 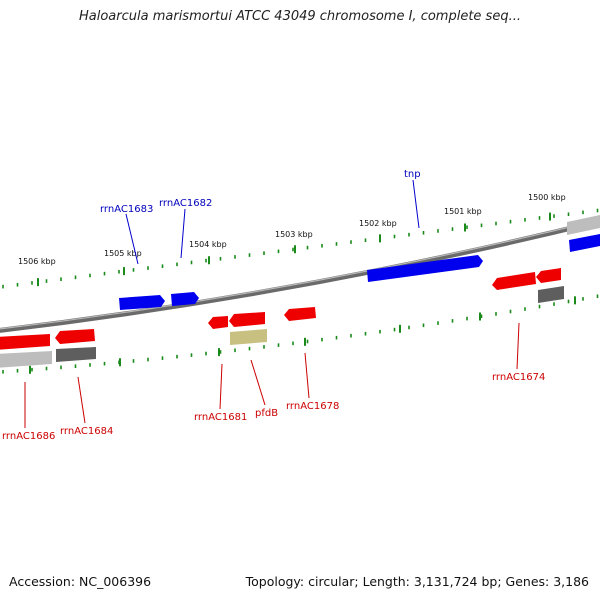 I want to click on gene-label-rrnAC1683: rrnAC1683, so click(x=126, y=209).